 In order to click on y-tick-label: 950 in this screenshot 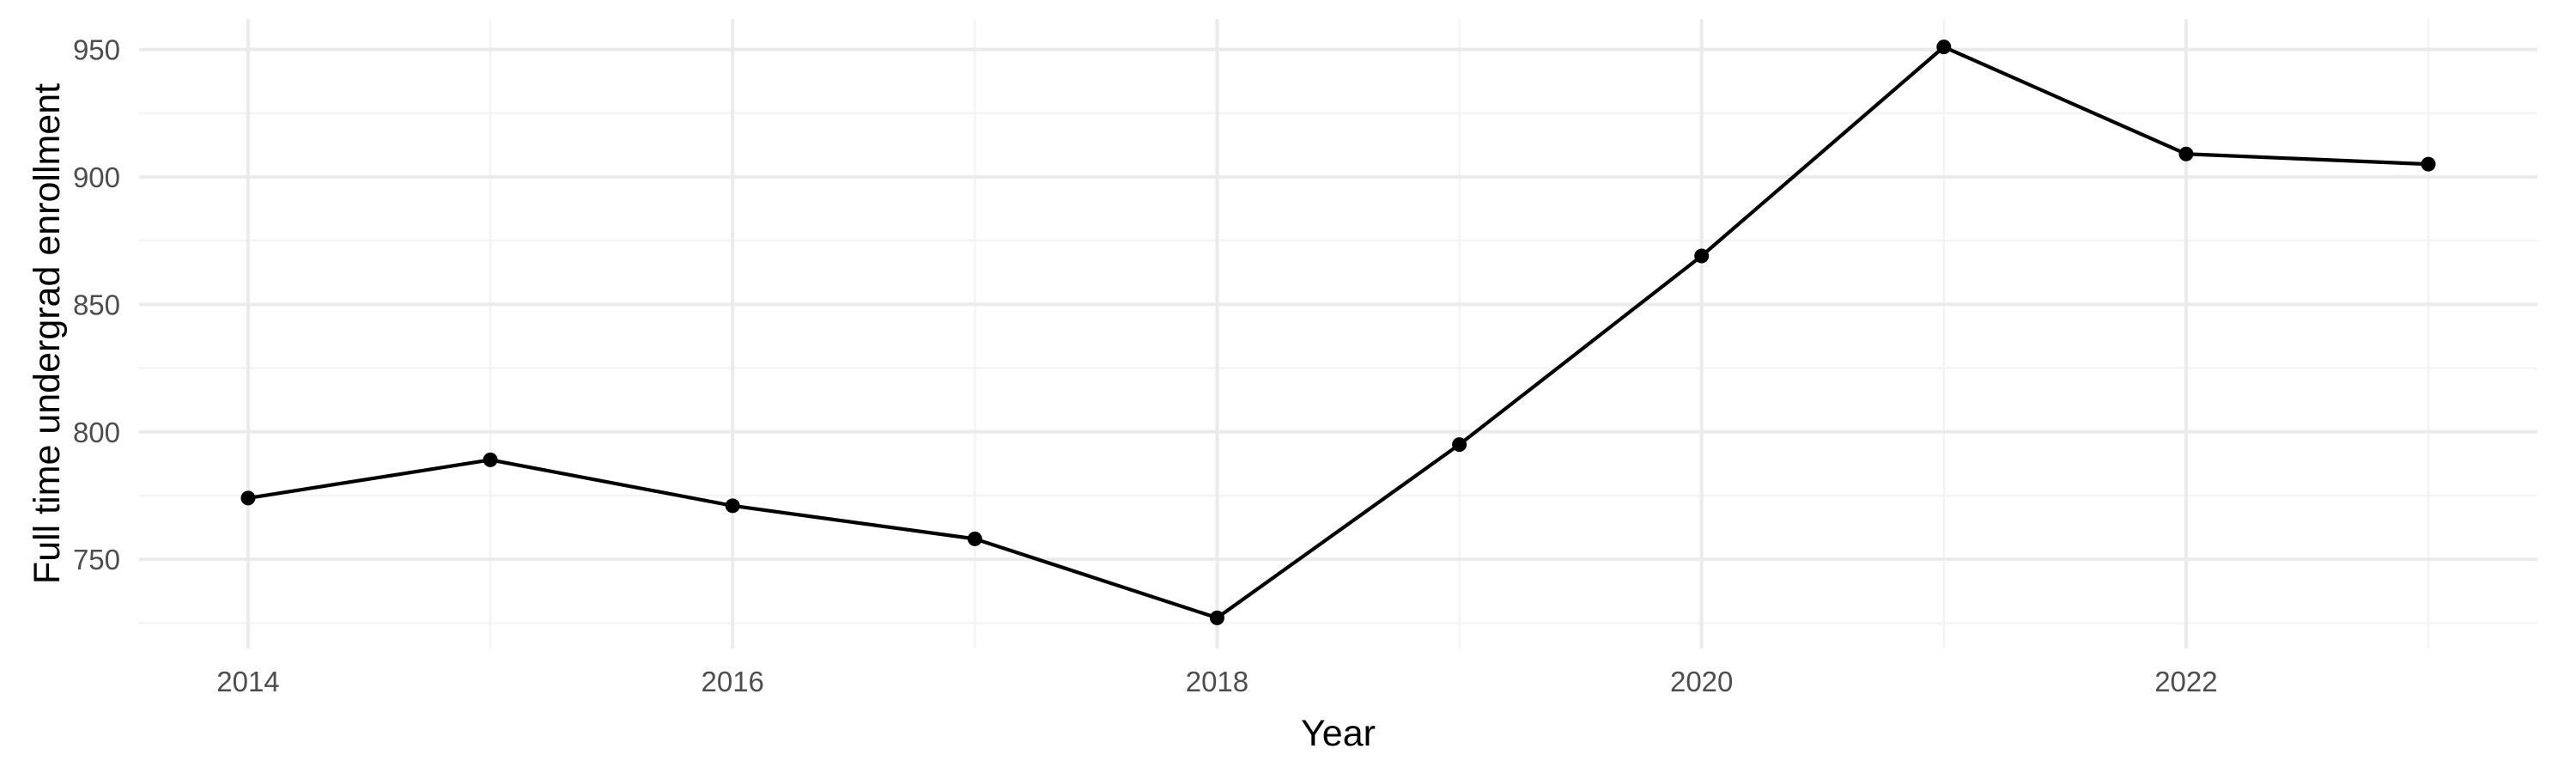, I will do `click(96, 50)`.